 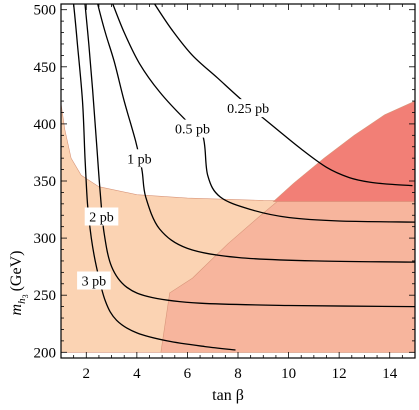 I want to click on y-tick-label: 350, so click(x=45, y=182).